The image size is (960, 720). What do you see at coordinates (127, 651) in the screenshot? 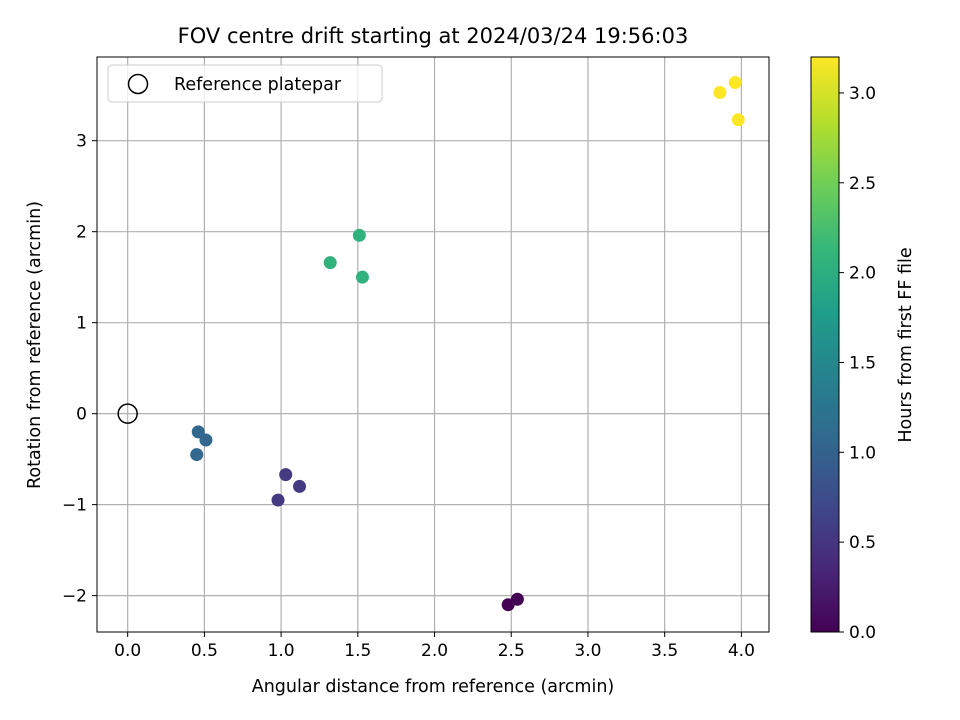
I see `x-tick-label: 0.0` at bounding box center [127, 651].